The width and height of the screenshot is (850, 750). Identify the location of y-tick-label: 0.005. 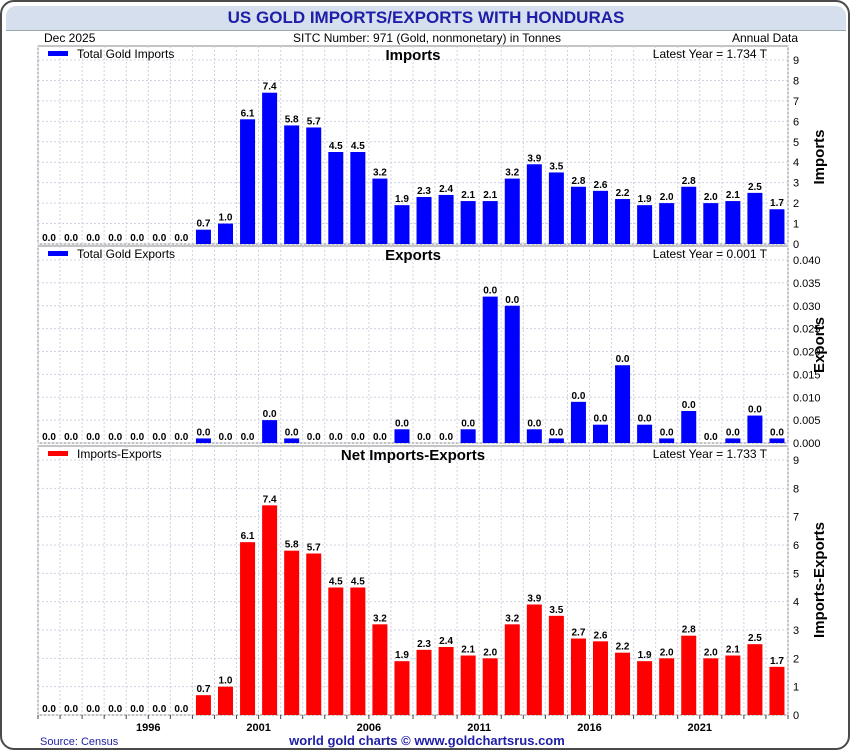
(807, 421).